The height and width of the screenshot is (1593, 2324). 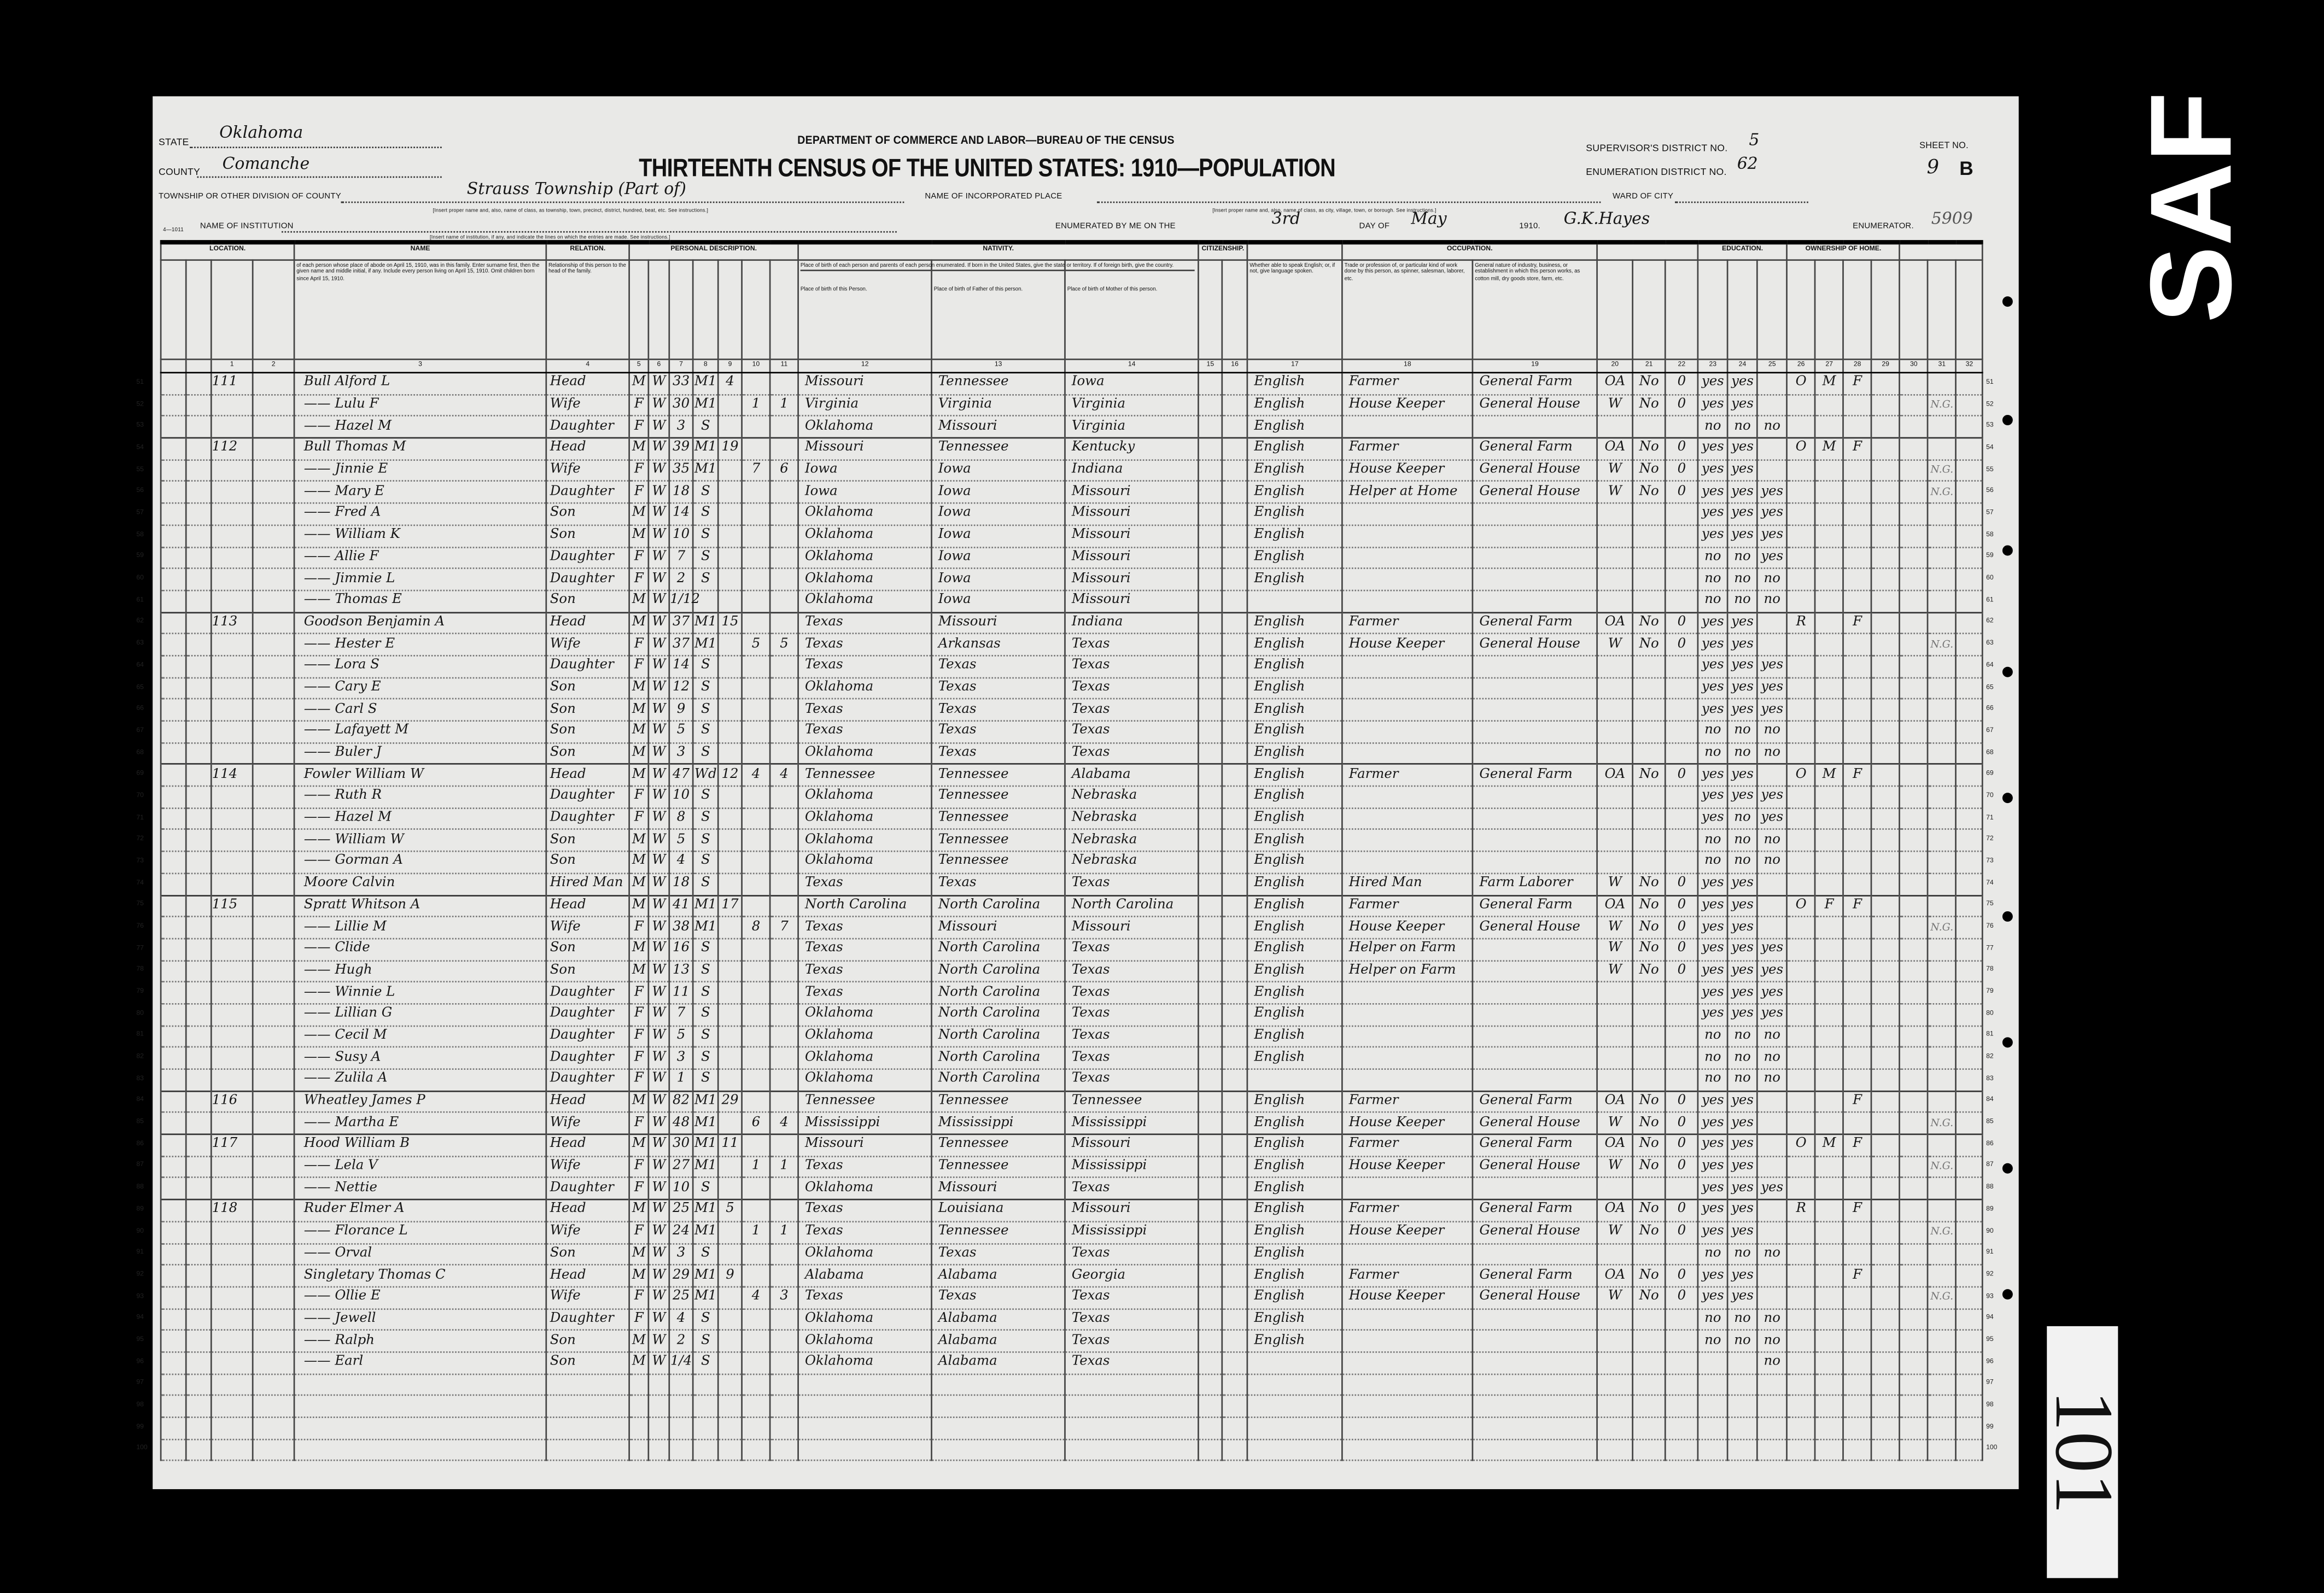 What do you see at coordinates (1234, 1102) in the screenshot?
I see `cell-nat` at bounding box center [1234, 1102].